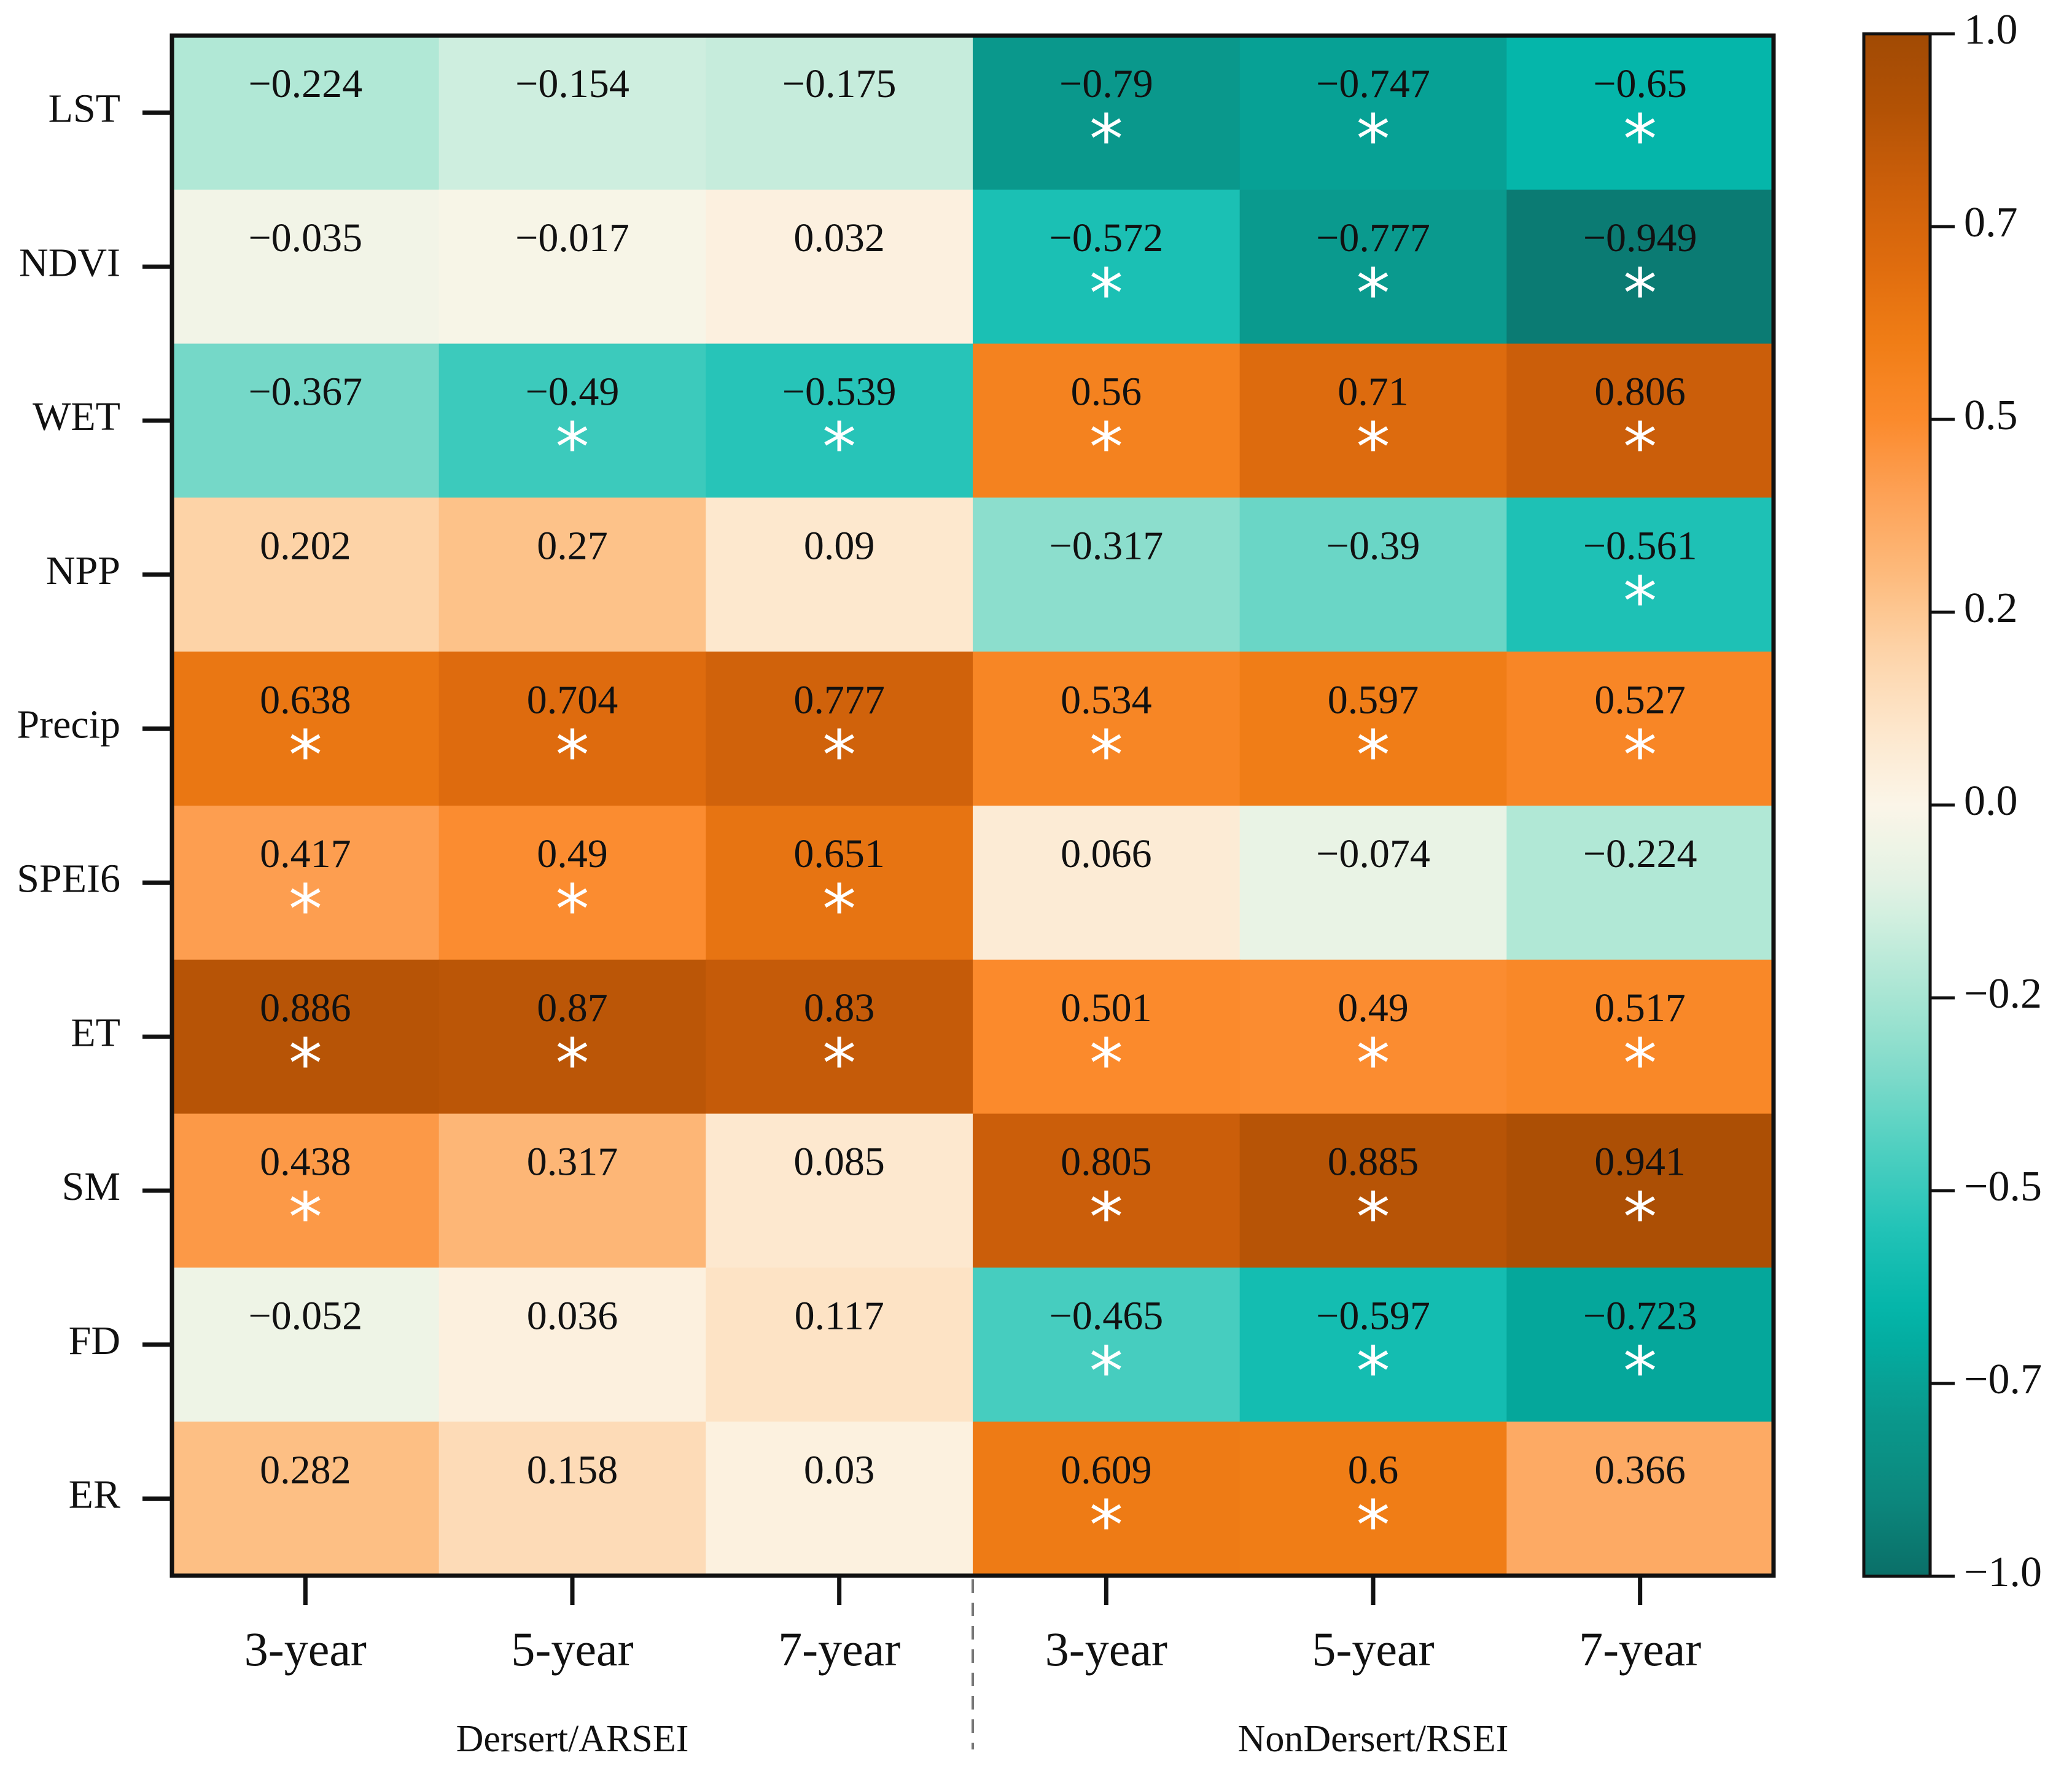 This screenshot has height=1774, width=2072. Describe the element at coordinates (1373, 392) in the screenshot. I see `cell-value-label: 0.71` at that location.